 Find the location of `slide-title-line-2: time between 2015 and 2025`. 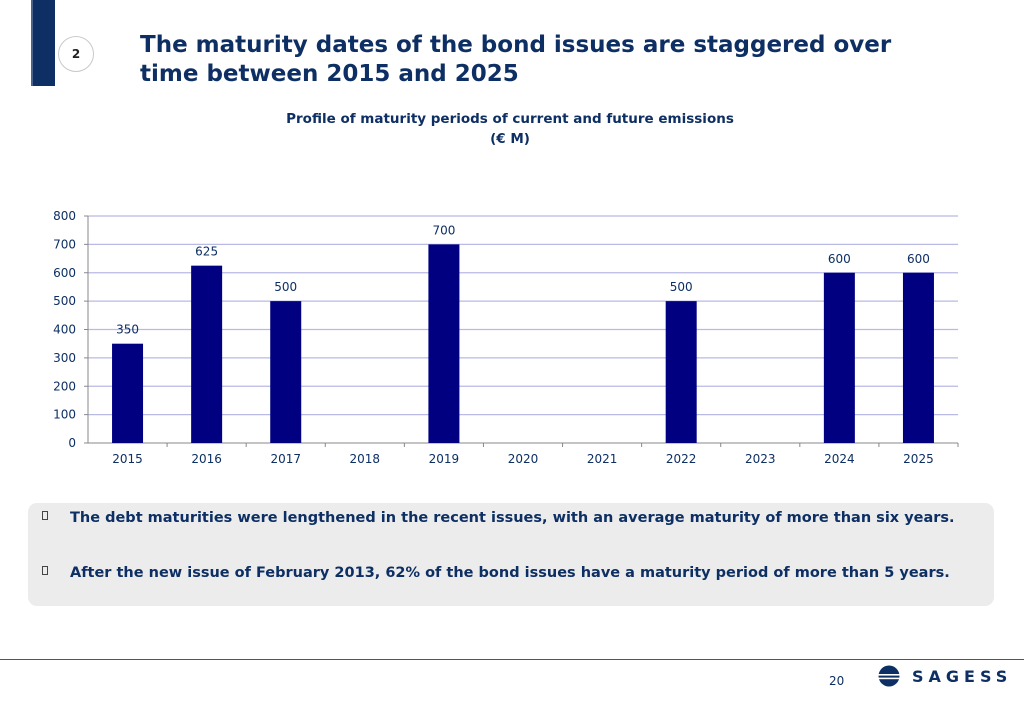

slide-title-line-2: time between 2015 and 2025 is located at coordinates (329, 74).